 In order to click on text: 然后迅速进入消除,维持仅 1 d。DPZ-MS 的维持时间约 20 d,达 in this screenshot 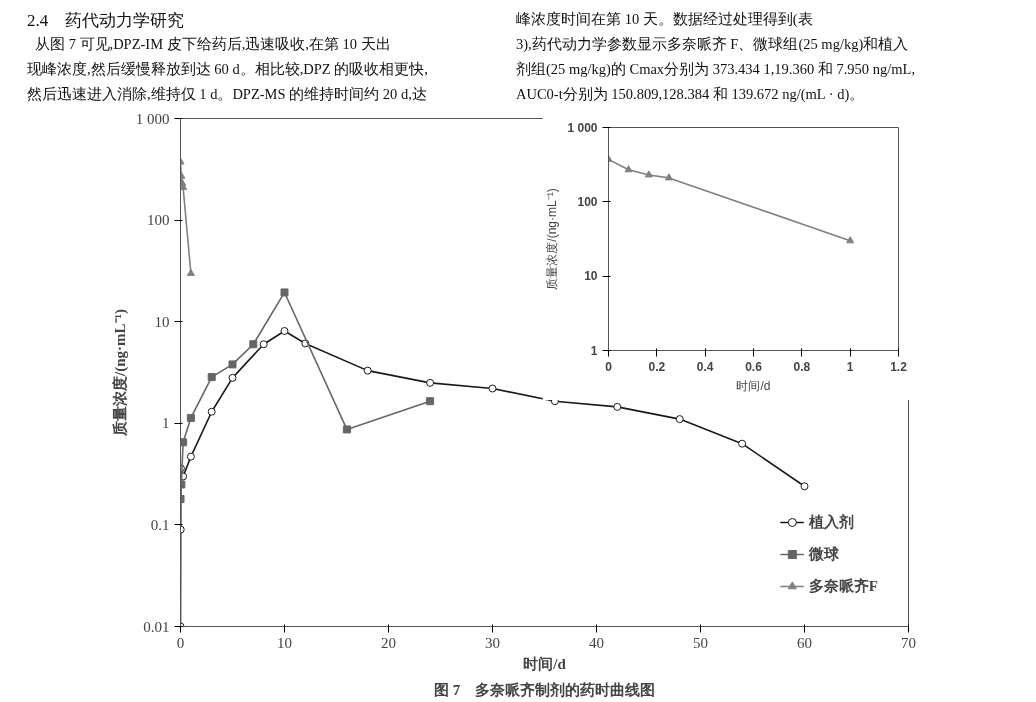, I will do `click(227, 94)`.